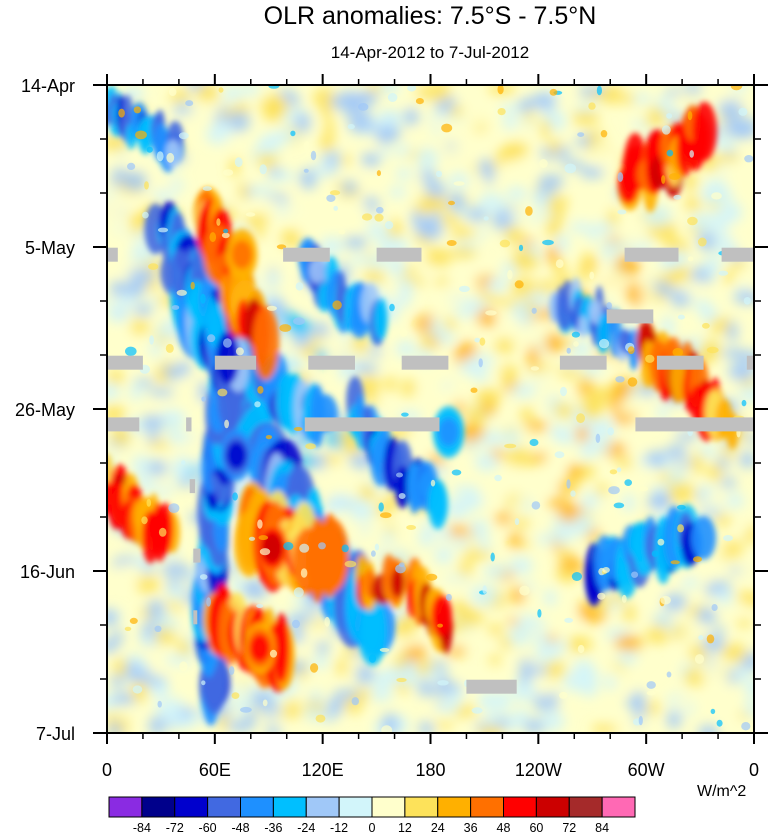  Describe the element at coordinates (430, 52) in the screenshot. I see `chart-subtitle: 14-Apr-2012 to 7-Jul-2012` at that location.